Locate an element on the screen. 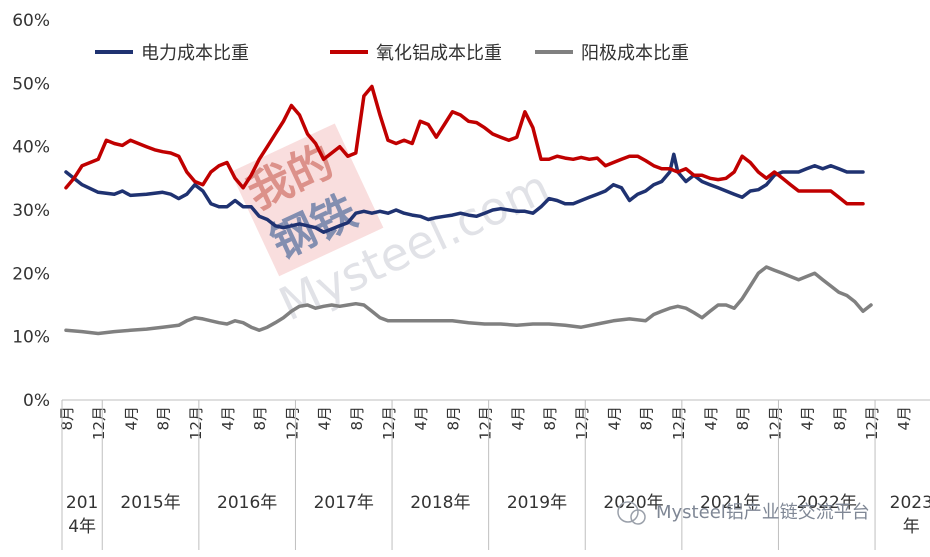 The image size is (930, 557). footer-watermark: Mysteel铝产业链交流平台 is located at coordinates (743, 513).